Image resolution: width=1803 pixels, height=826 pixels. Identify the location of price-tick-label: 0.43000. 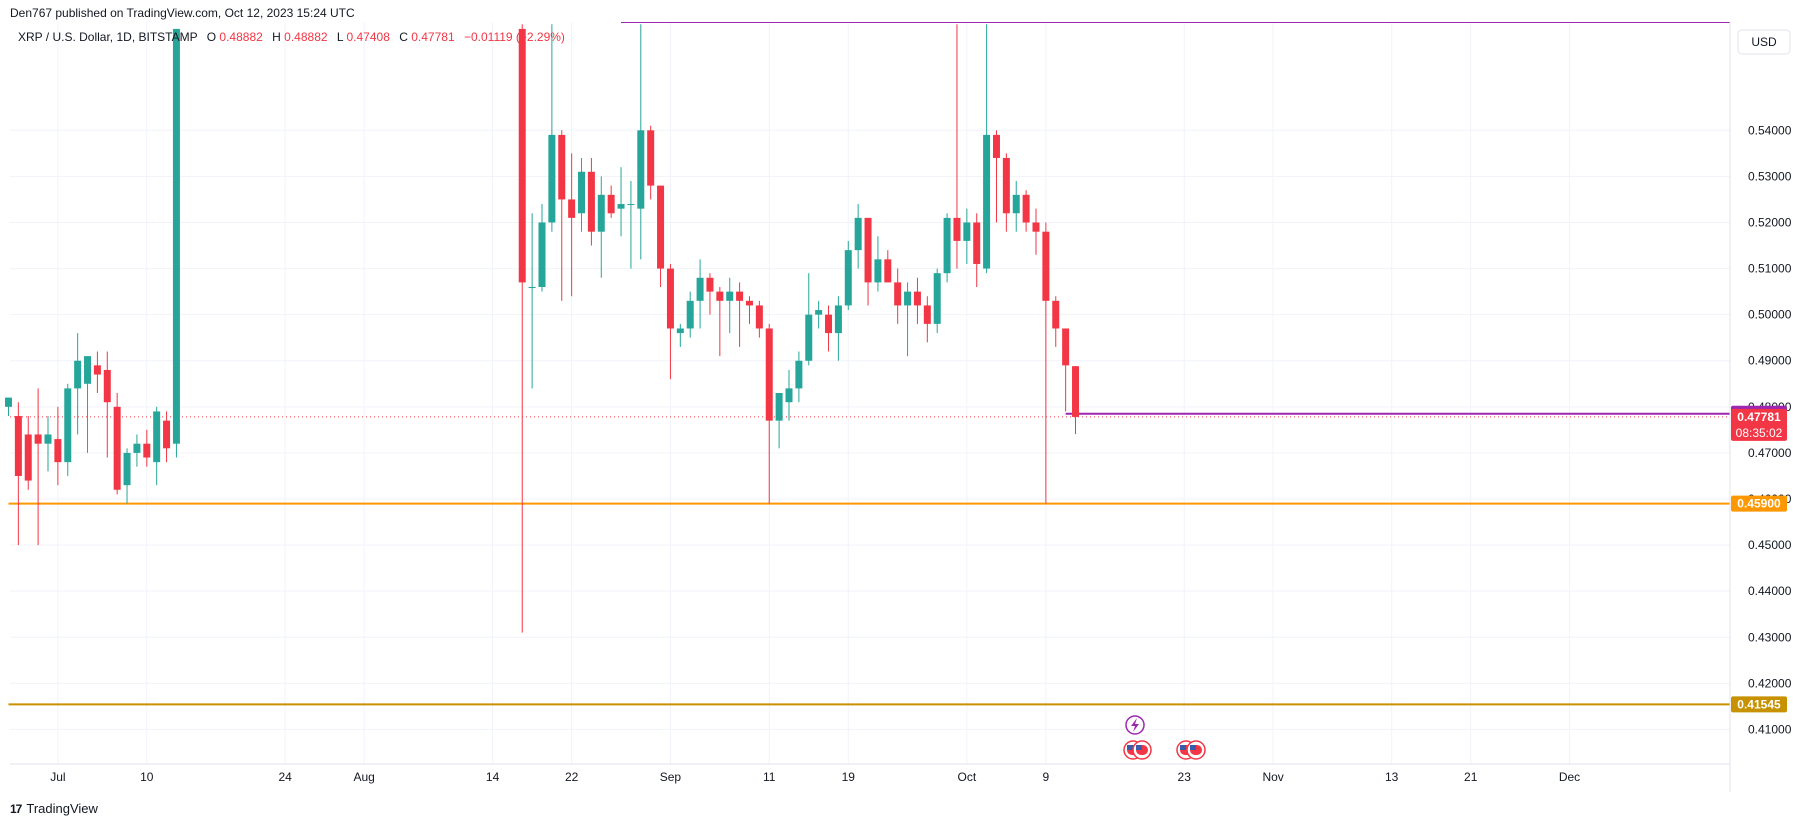
(1770, 637).